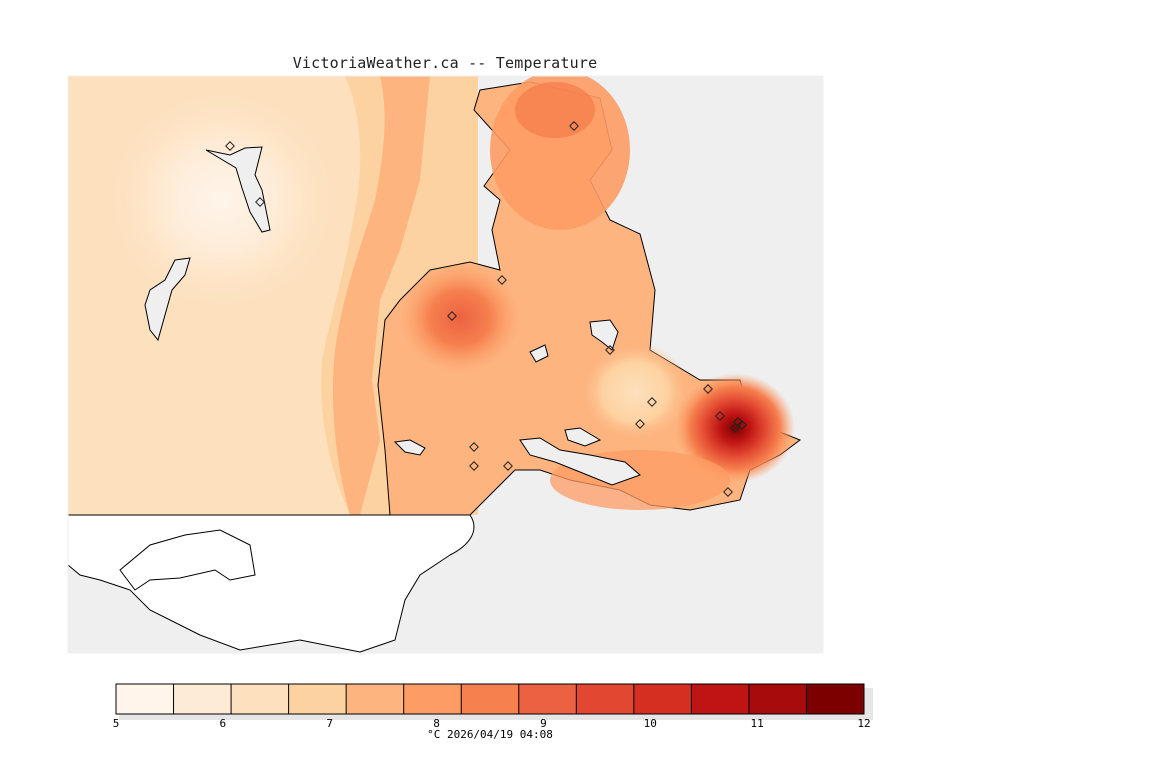  What do you see at coordinates (580, 461) in the screenshot?
I see `inlet-south` at bounding box center [580, 461].